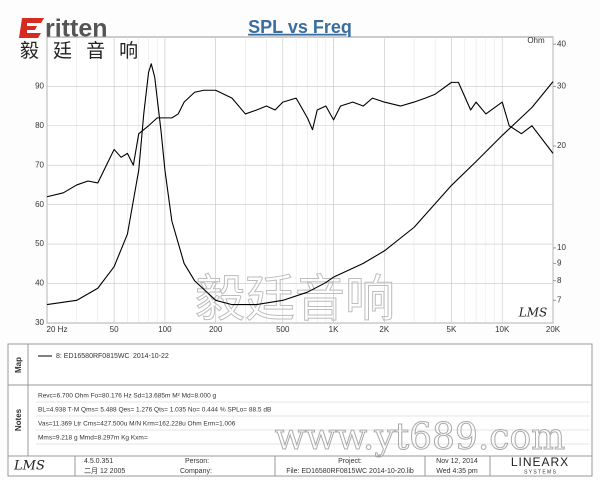  Describe the element at coordinates (81, 51) in the screenshot. I see `logo-cn: 毅 廷 音 响` at that location.